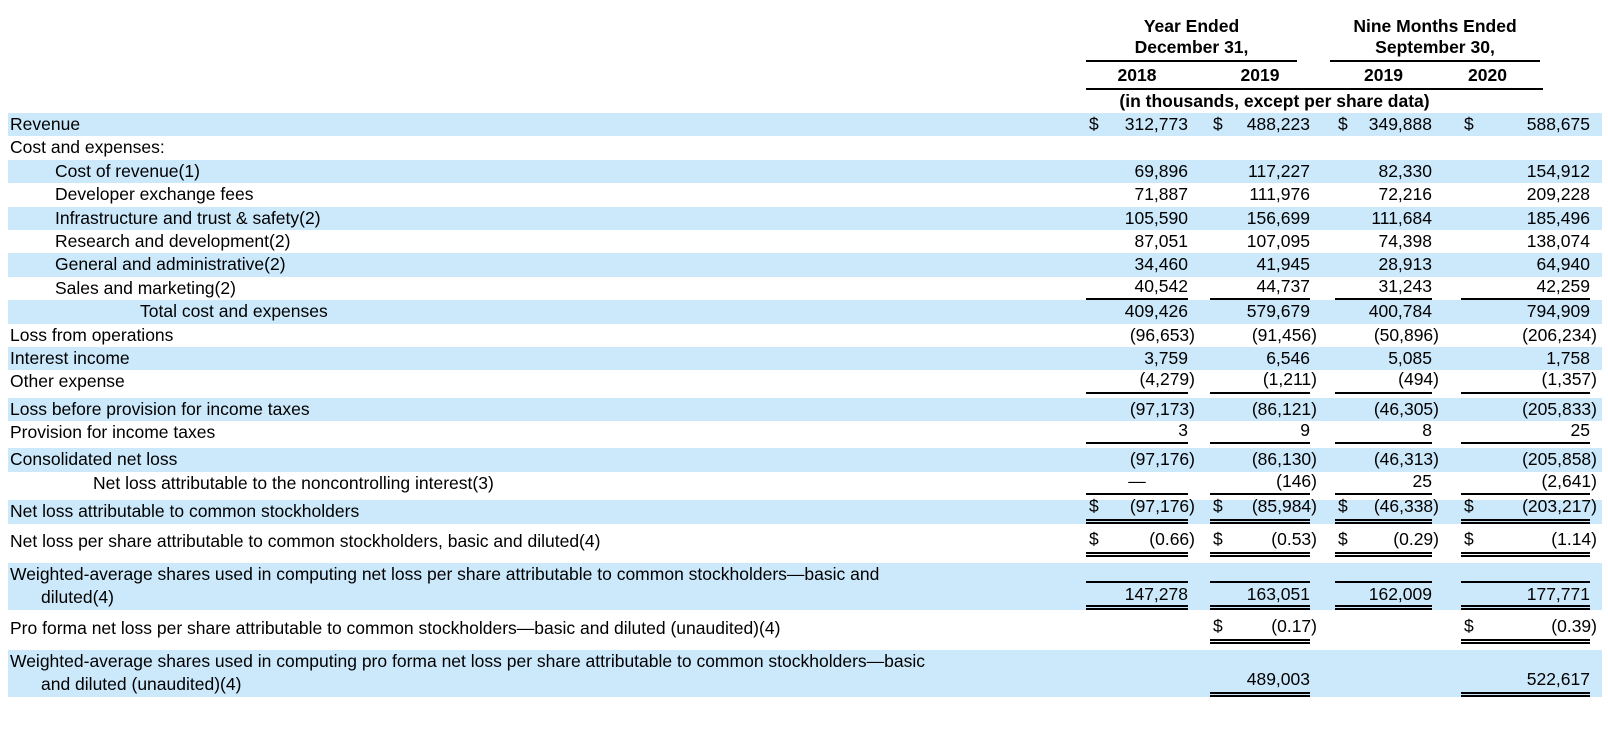 This screenshot has width=1608, height=740. Describe the element at coordinates (1511, 147) in the screenshot. I see `cell-9m2020` at that location.